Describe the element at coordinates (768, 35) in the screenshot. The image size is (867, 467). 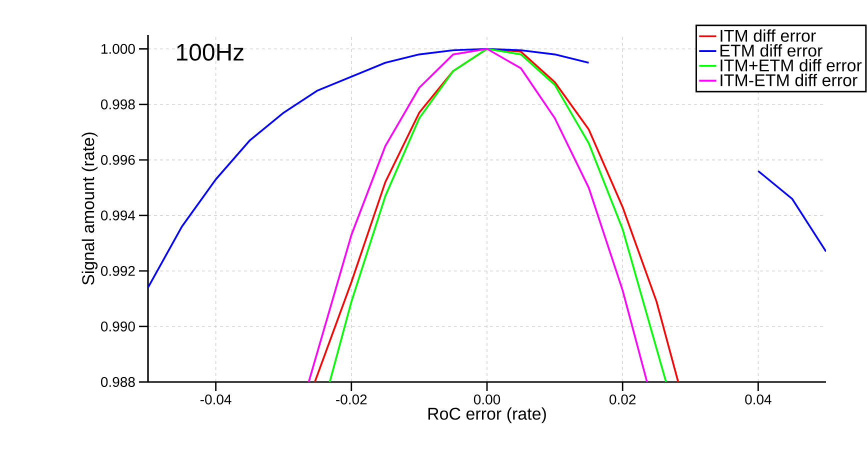
I see `legend-label: ITM diff error` at that location.